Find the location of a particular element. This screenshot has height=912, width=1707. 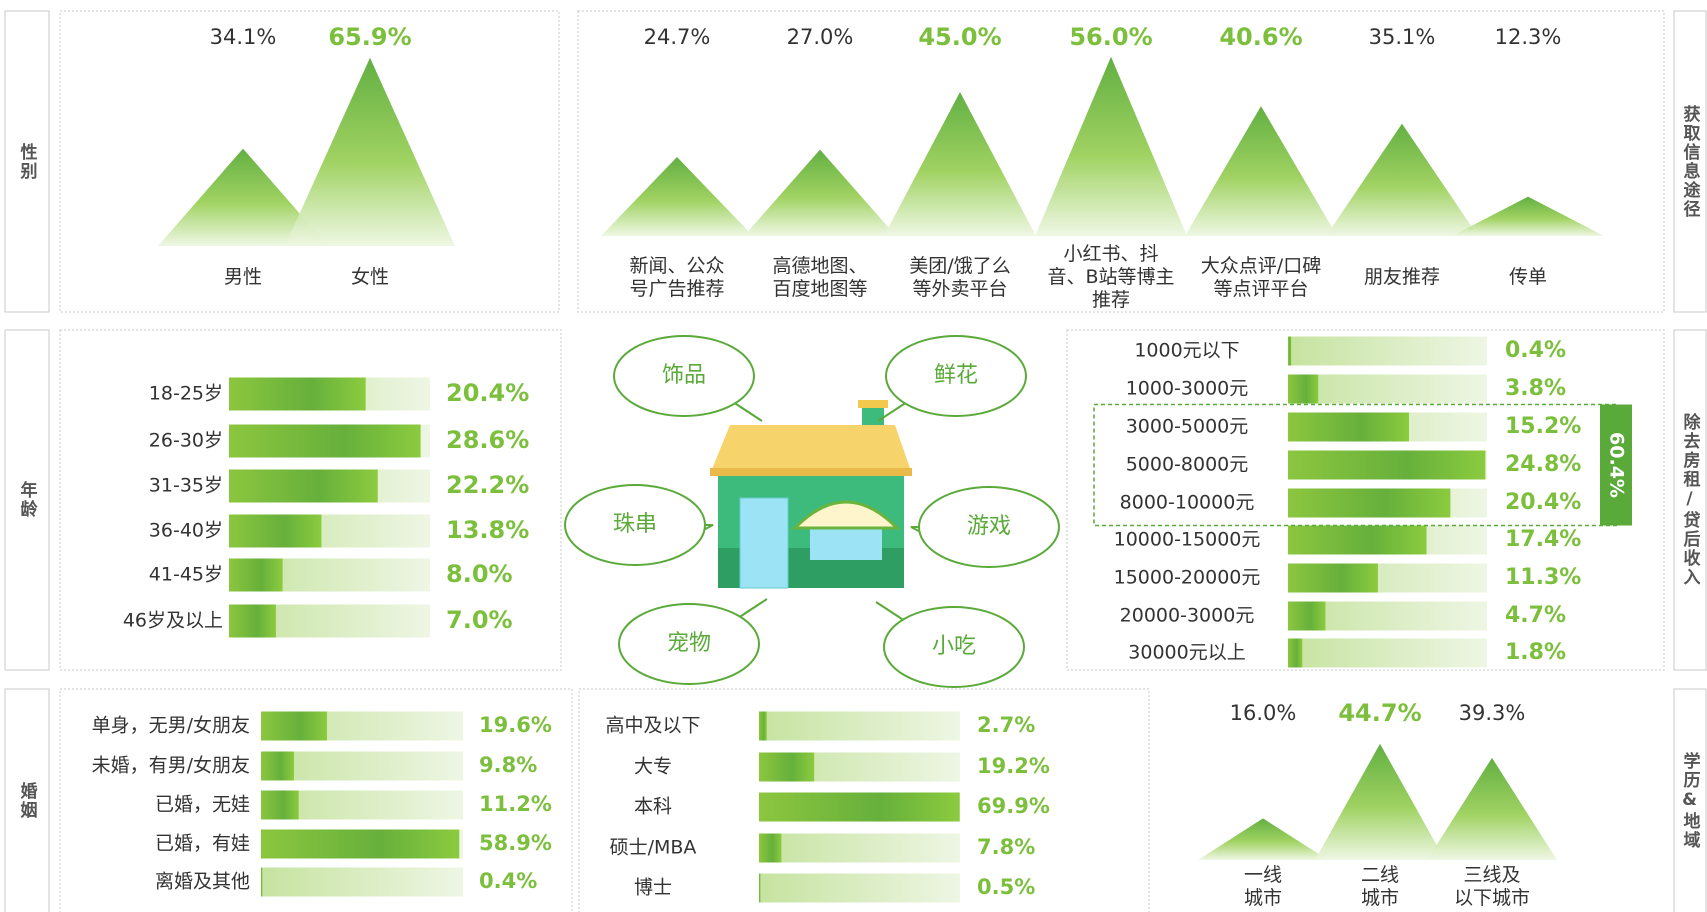

value-label: 11.3% is located at coordinates (1543, 577).